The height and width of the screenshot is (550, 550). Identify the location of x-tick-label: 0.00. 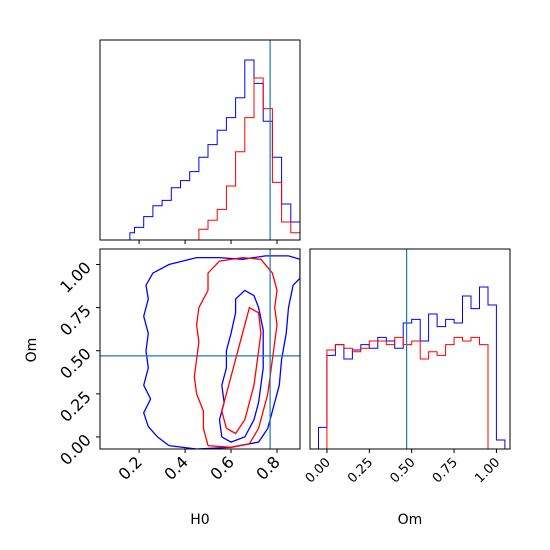
(318, 470).